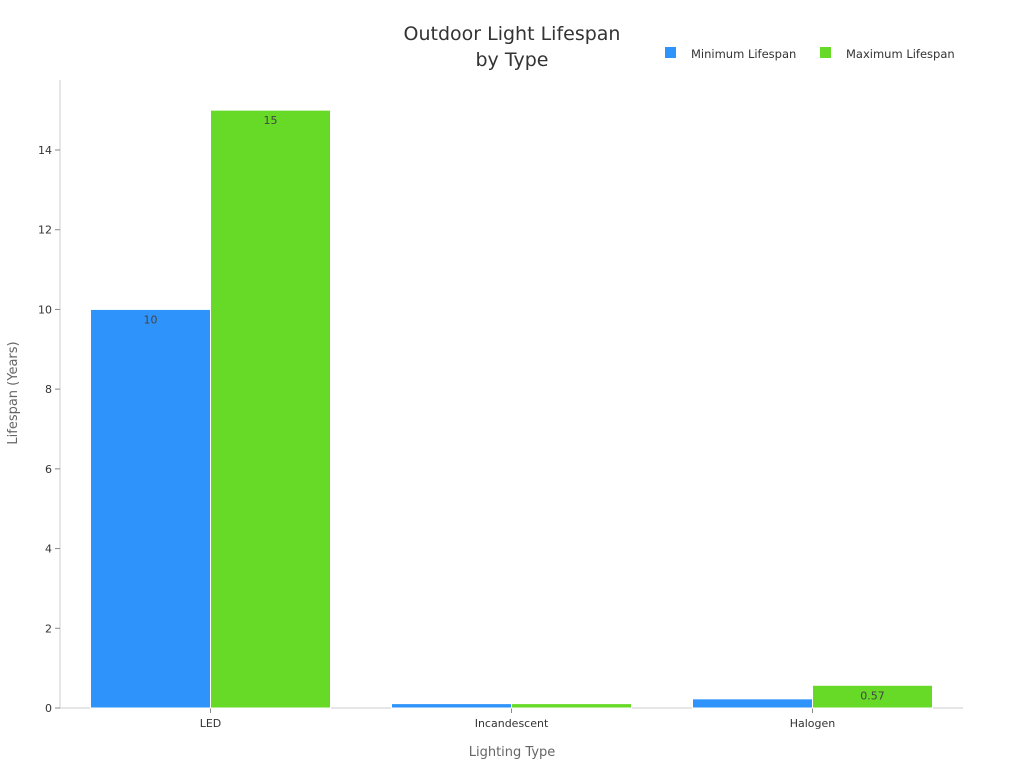 The height and width of the screenshot is (768, 1024). I want to click on y-tick-label: 2, so click(48, 628).